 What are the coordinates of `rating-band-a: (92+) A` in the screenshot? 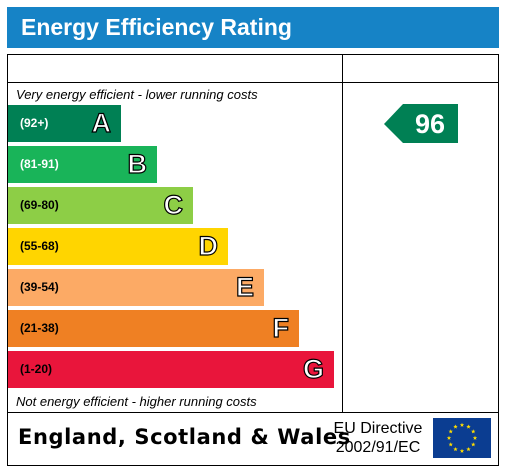 It's located at (64, 123).